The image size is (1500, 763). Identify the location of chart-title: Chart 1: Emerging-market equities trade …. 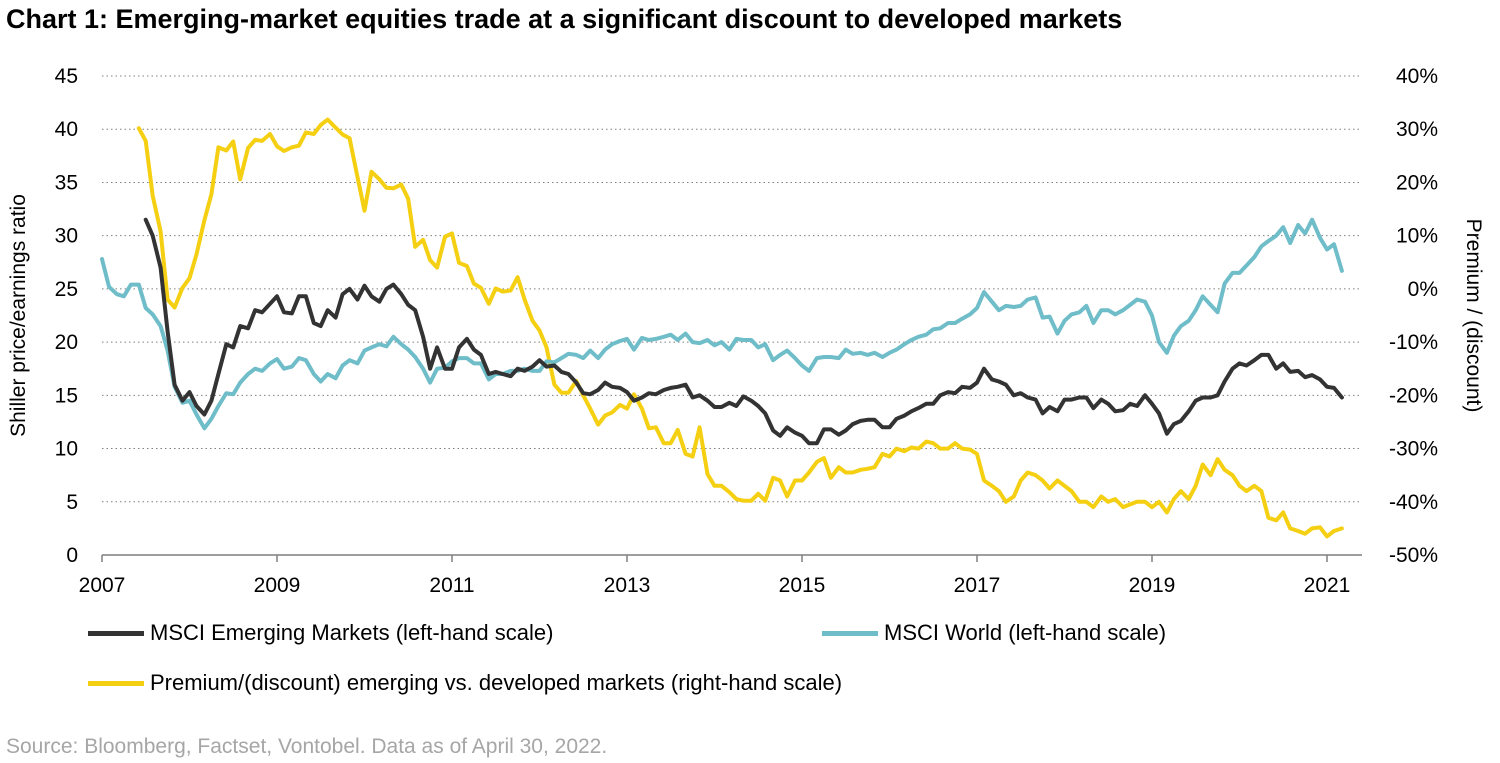
(564, 19).